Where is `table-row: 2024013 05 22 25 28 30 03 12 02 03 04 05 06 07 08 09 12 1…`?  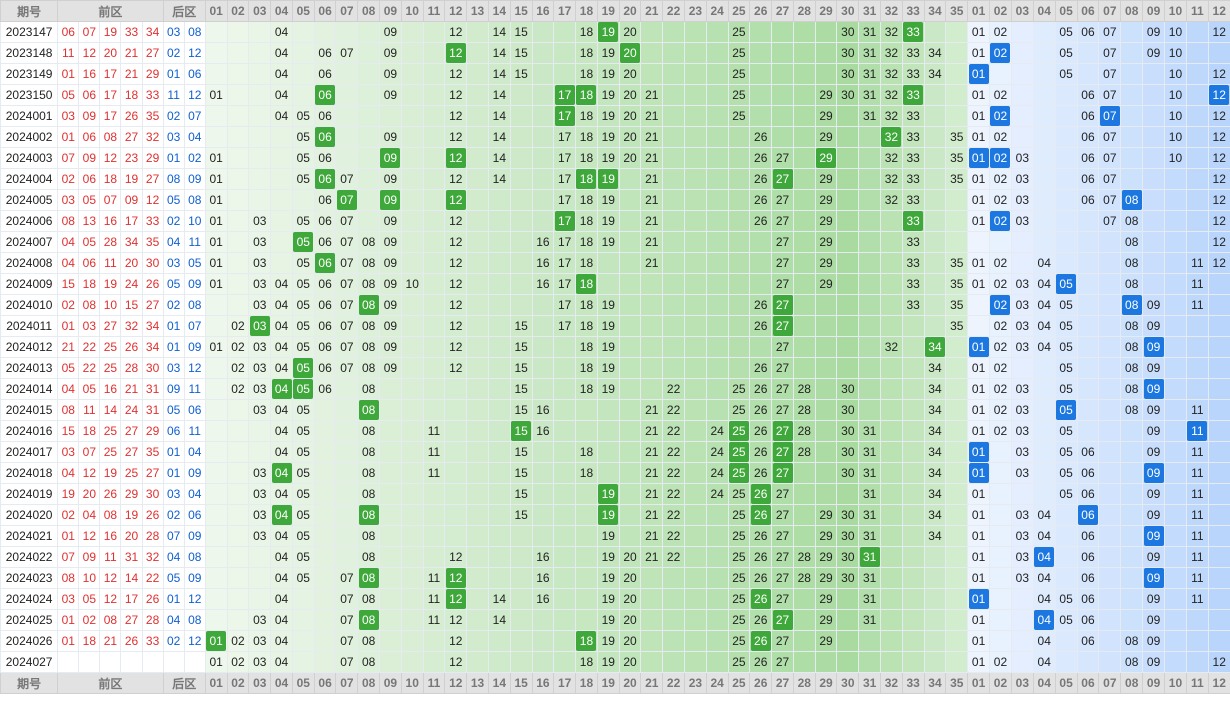 table-row: 2024013 05 22 25 28 30 03 12 02 03 04 05 06 07 08 09 12 1… is located at coordinates (615, 368).